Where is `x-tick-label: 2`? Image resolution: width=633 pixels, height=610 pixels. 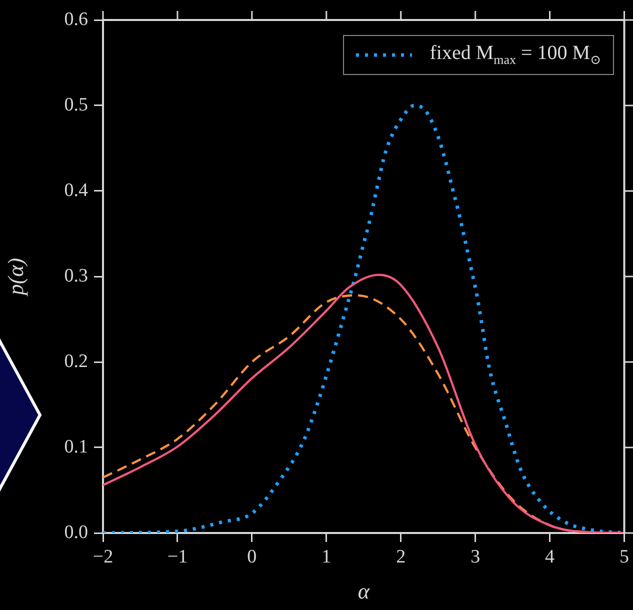 x-tick-label: 2 is located at coordinates (401, 557).